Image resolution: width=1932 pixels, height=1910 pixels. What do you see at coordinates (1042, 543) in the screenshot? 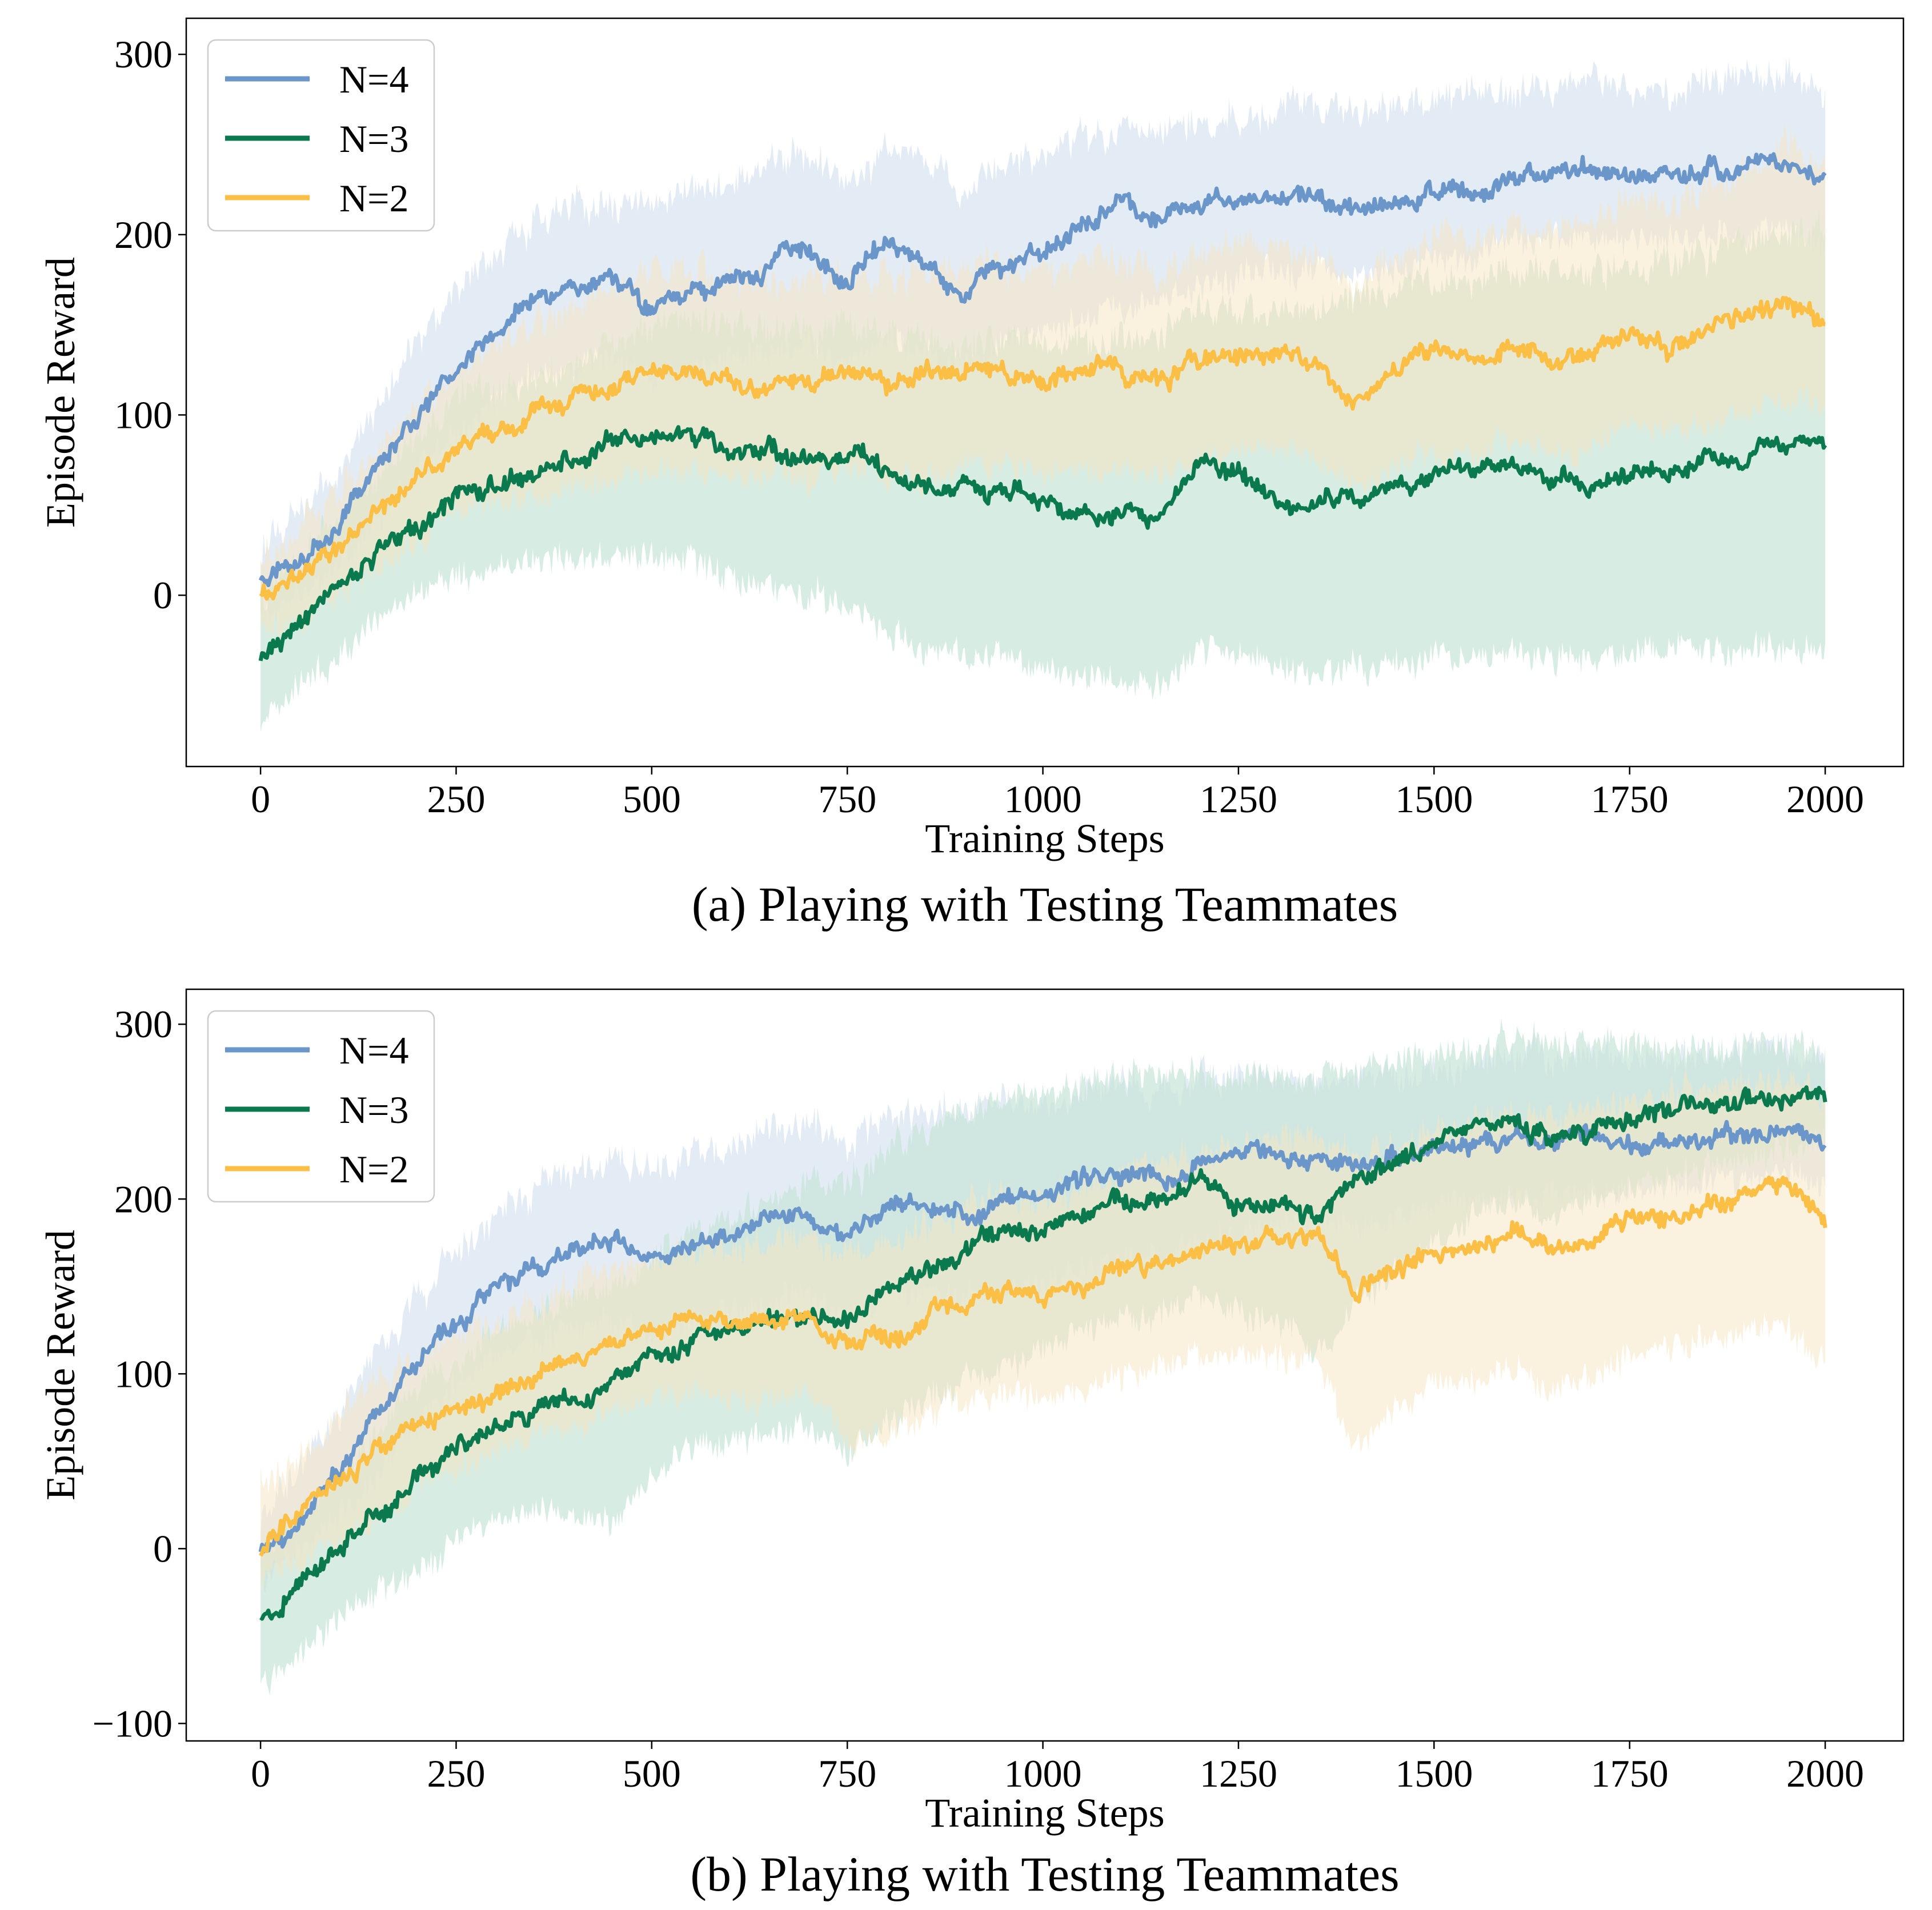
I see `series-line-n3` at bounding box center [1042, 543].